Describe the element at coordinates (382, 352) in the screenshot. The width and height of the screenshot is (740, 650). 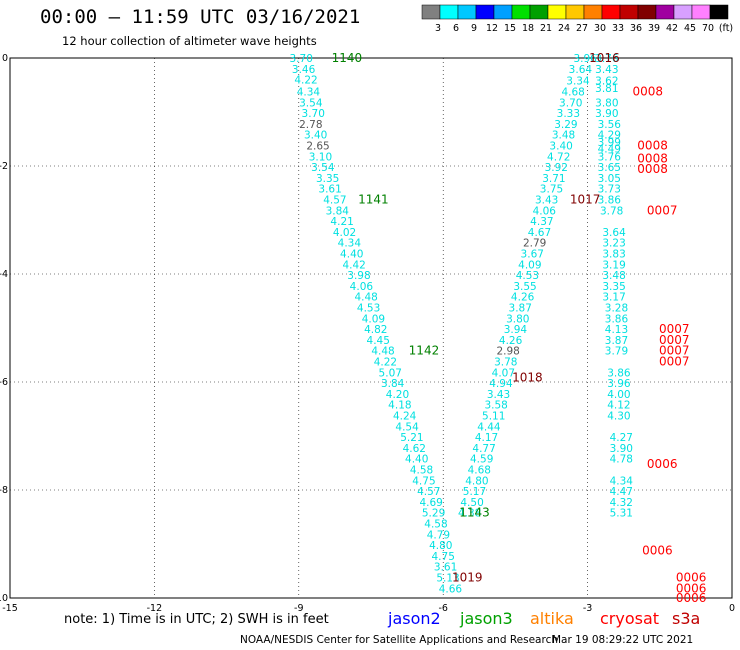
I see `data-point: 4.48` at that location.